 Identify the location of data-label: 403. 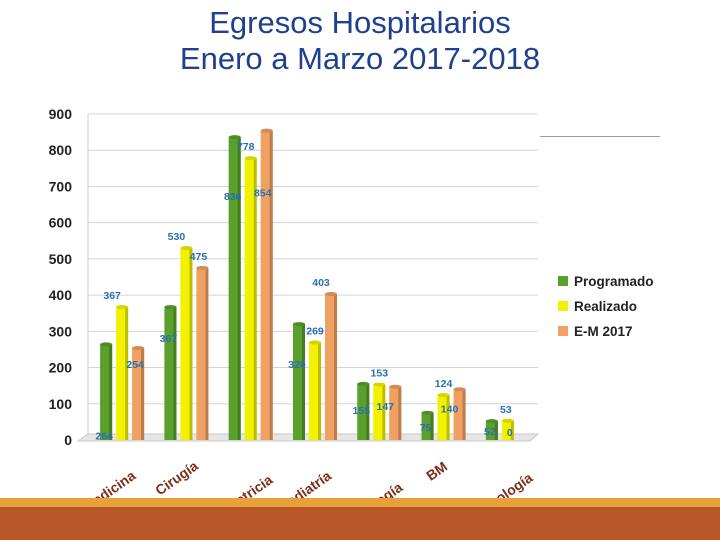
(321, 283).